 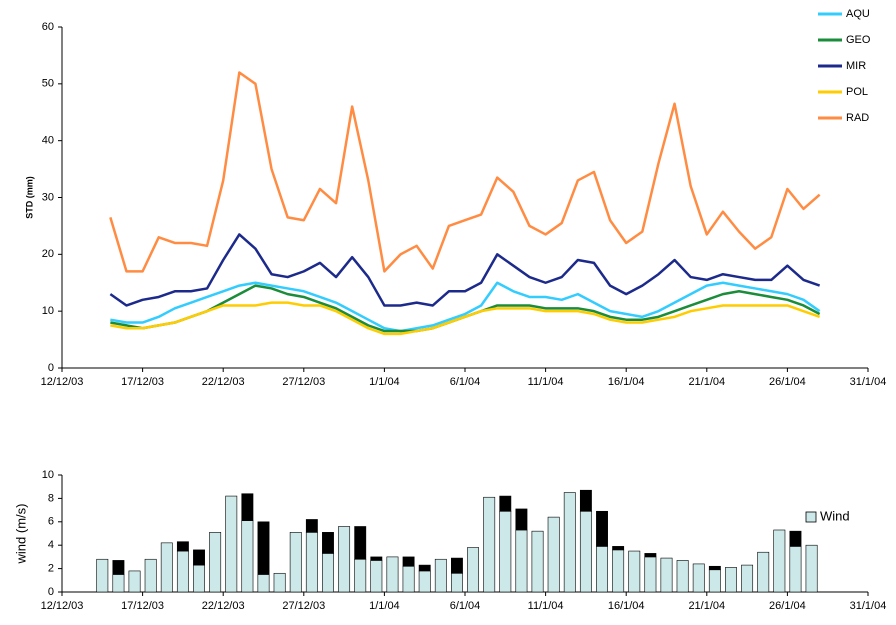 I want to click on y-tick-label: 50, so click(x=48, y=84).